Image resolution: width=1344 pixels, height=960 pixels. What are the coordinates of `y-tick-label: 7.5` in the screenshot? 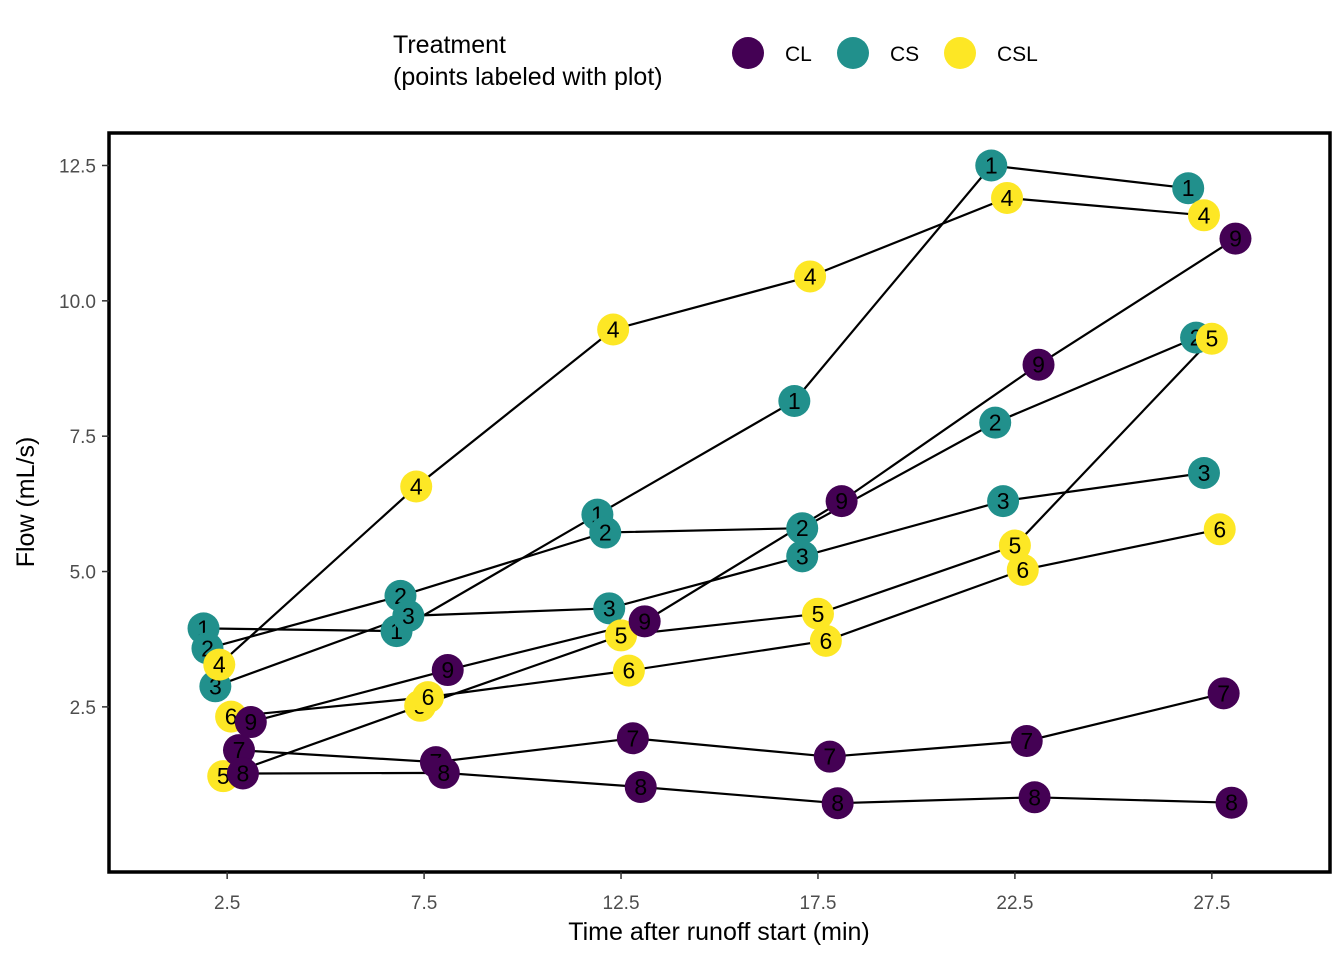 It's located at (83, 437).